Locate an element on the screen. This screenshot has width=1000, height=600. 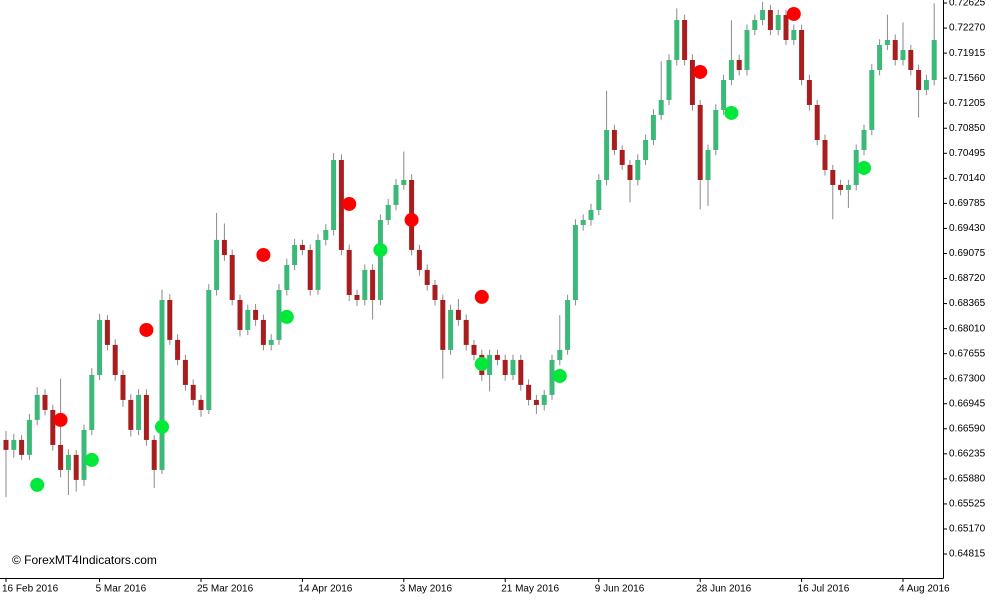
x-tick-label: 3 May 2016 is located at coordinates (426, 589).